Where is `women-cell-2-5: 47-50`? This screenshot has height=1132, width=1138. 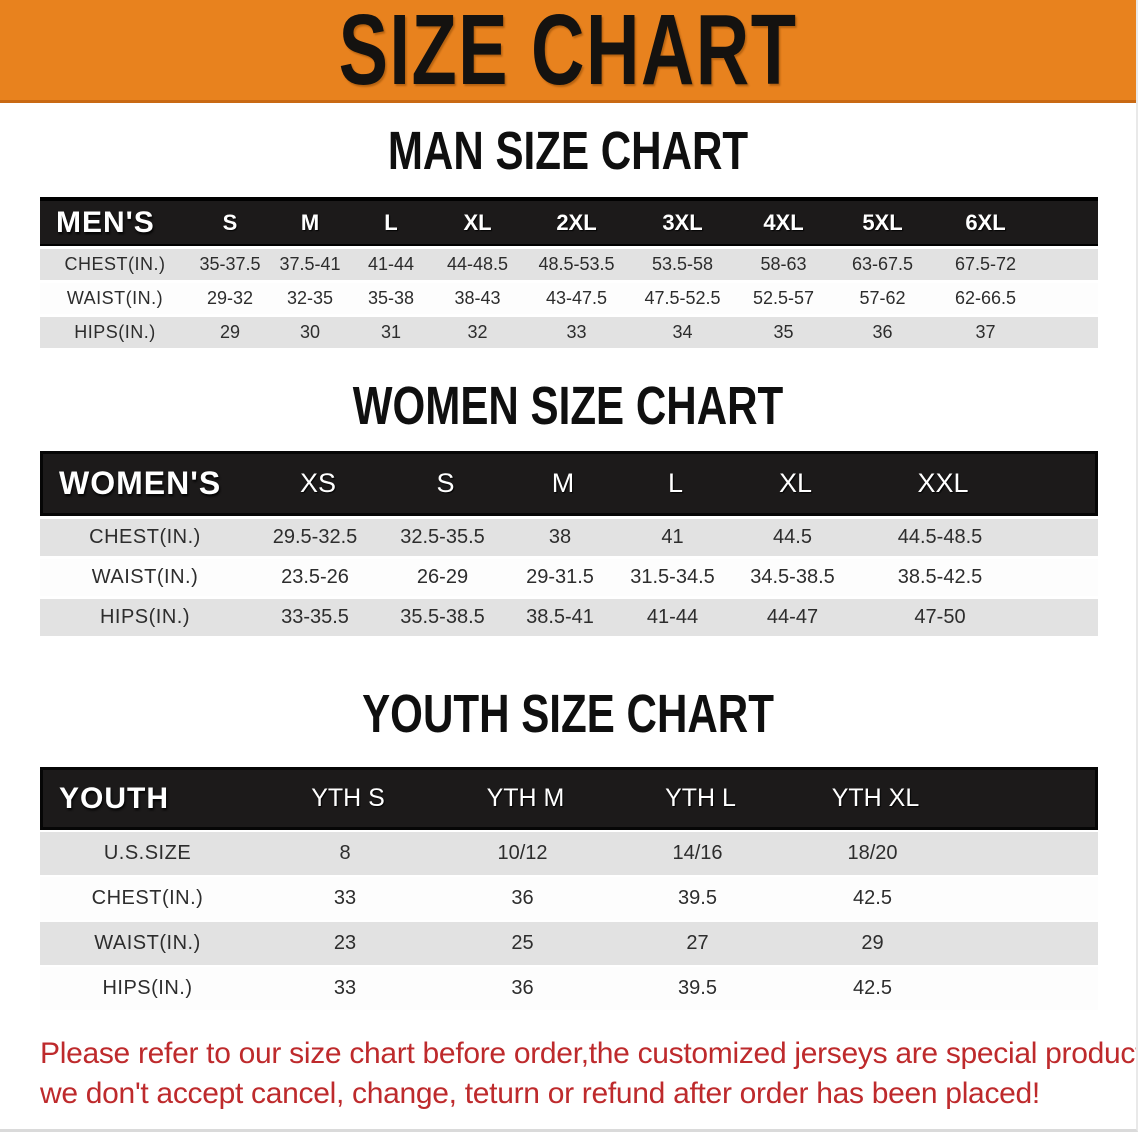
women-cell-2-5: 47-50 is located at coordinates (940, 617).